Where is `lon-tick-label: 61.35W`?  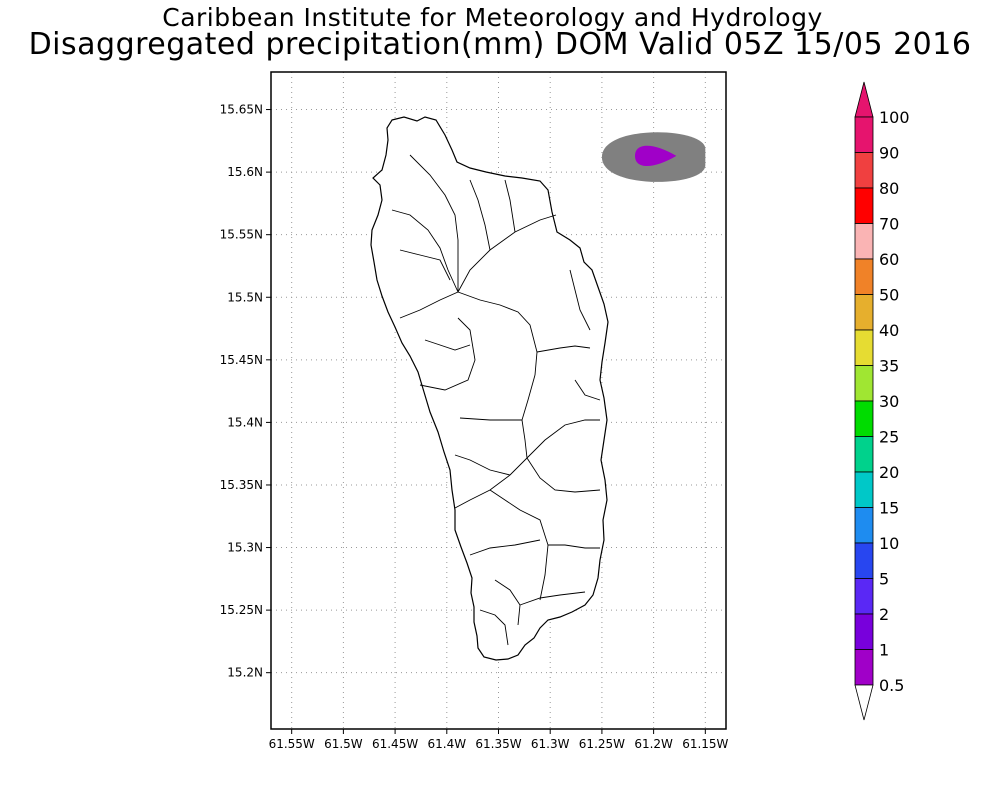
lon-tick-label: 61.35W is located at coordinates (498, 744).